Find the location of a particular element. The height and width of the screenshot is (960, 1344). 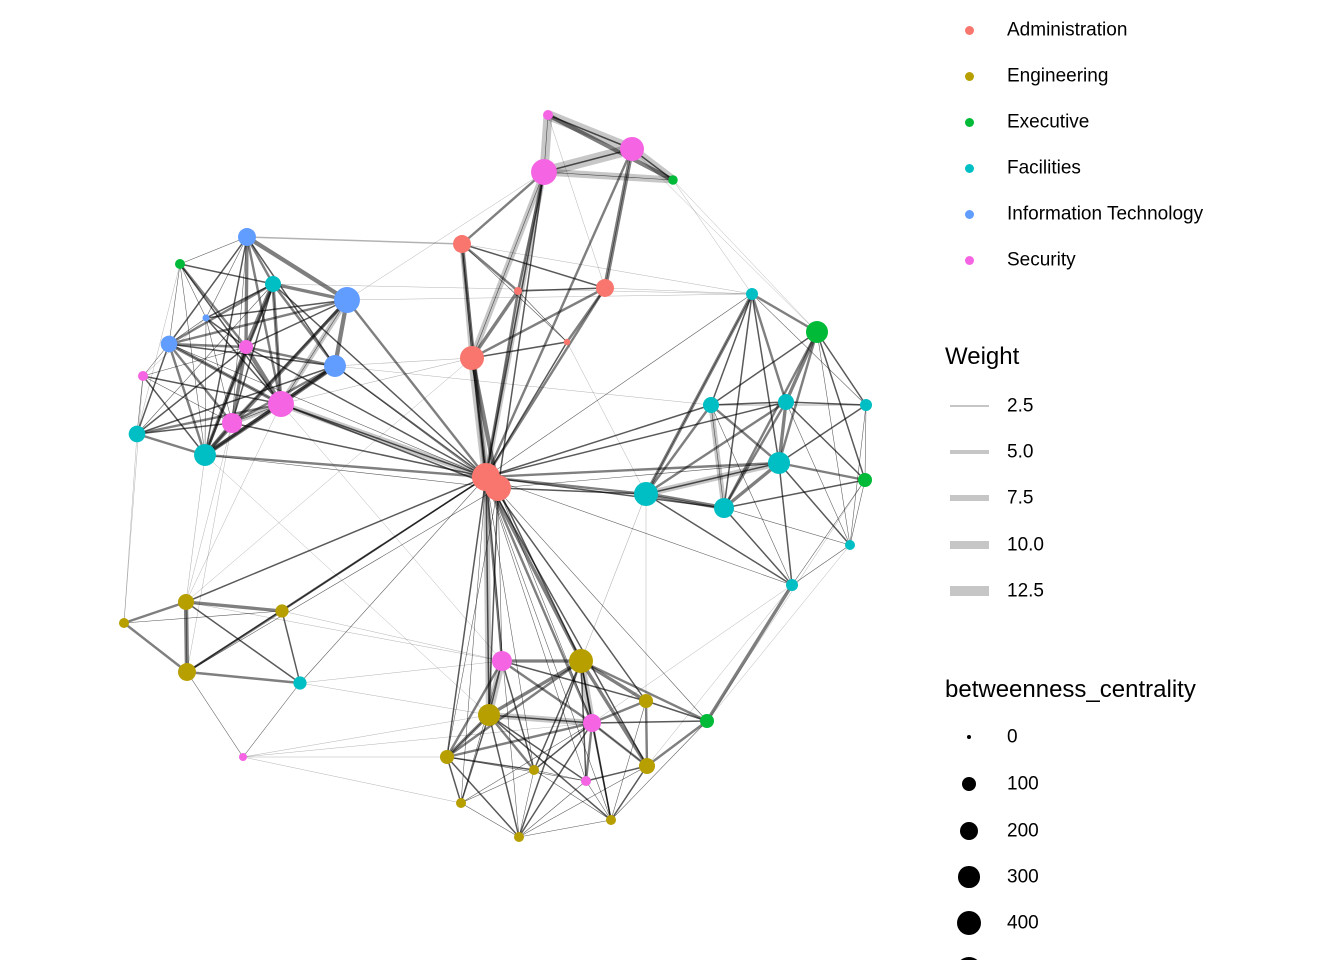

node-18-adm is located at coordinates (518, 291).